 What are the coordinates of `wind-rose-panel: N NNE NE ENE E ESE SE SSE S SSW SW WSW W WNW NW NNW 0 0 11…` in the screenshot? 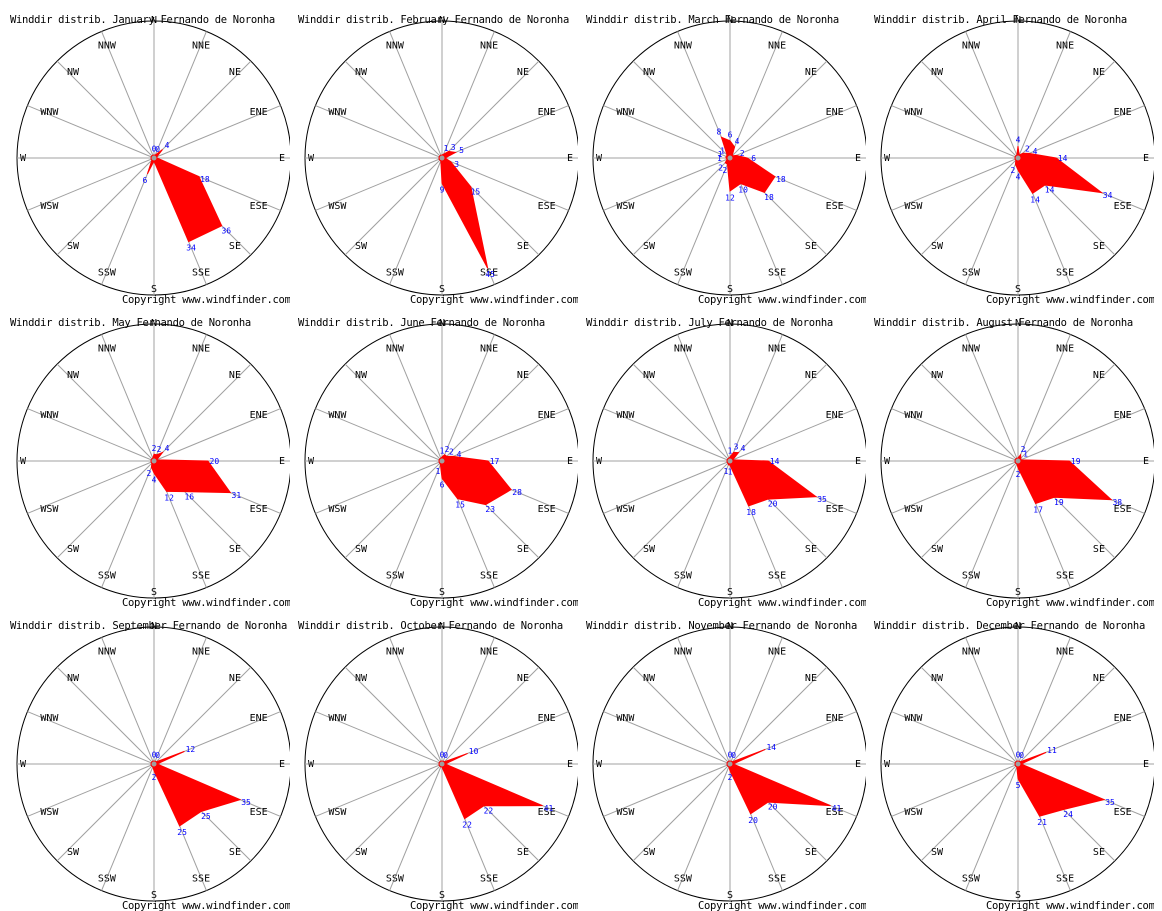 It's located at (1009, 758).